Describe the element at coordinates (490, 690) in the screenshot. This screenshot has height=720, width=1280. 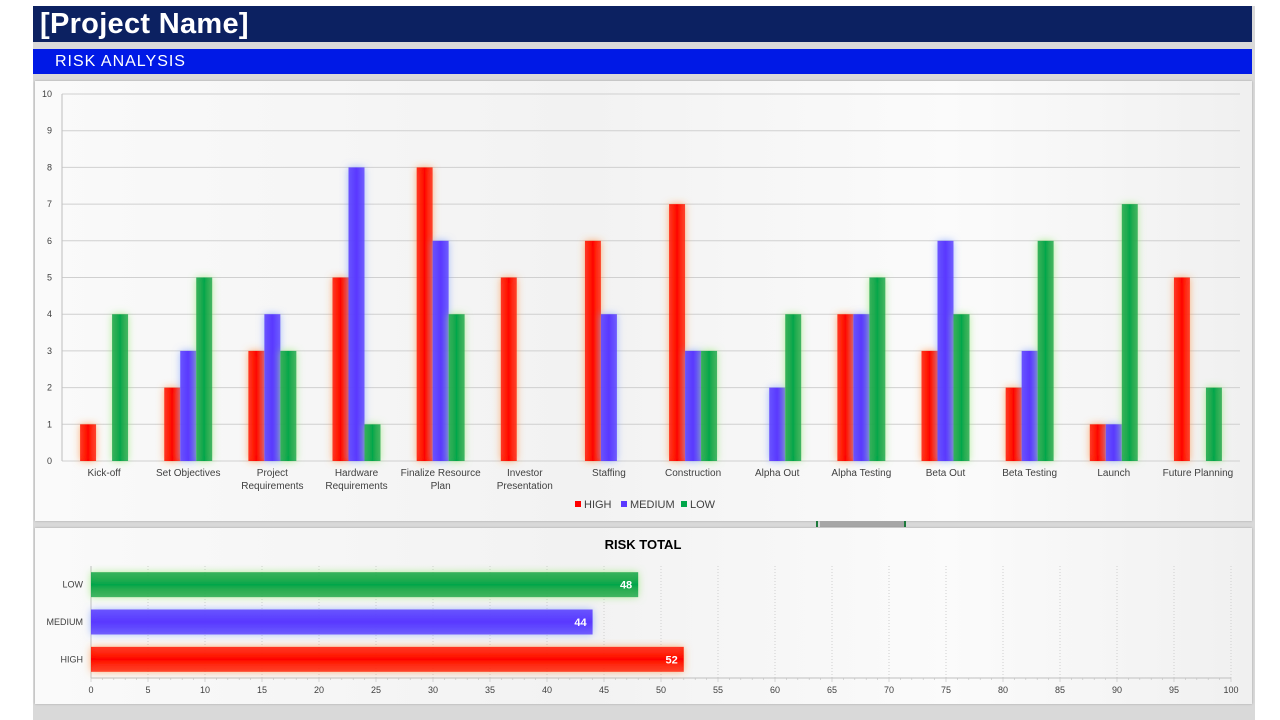
I see `x-tick-label: 35` at that location.